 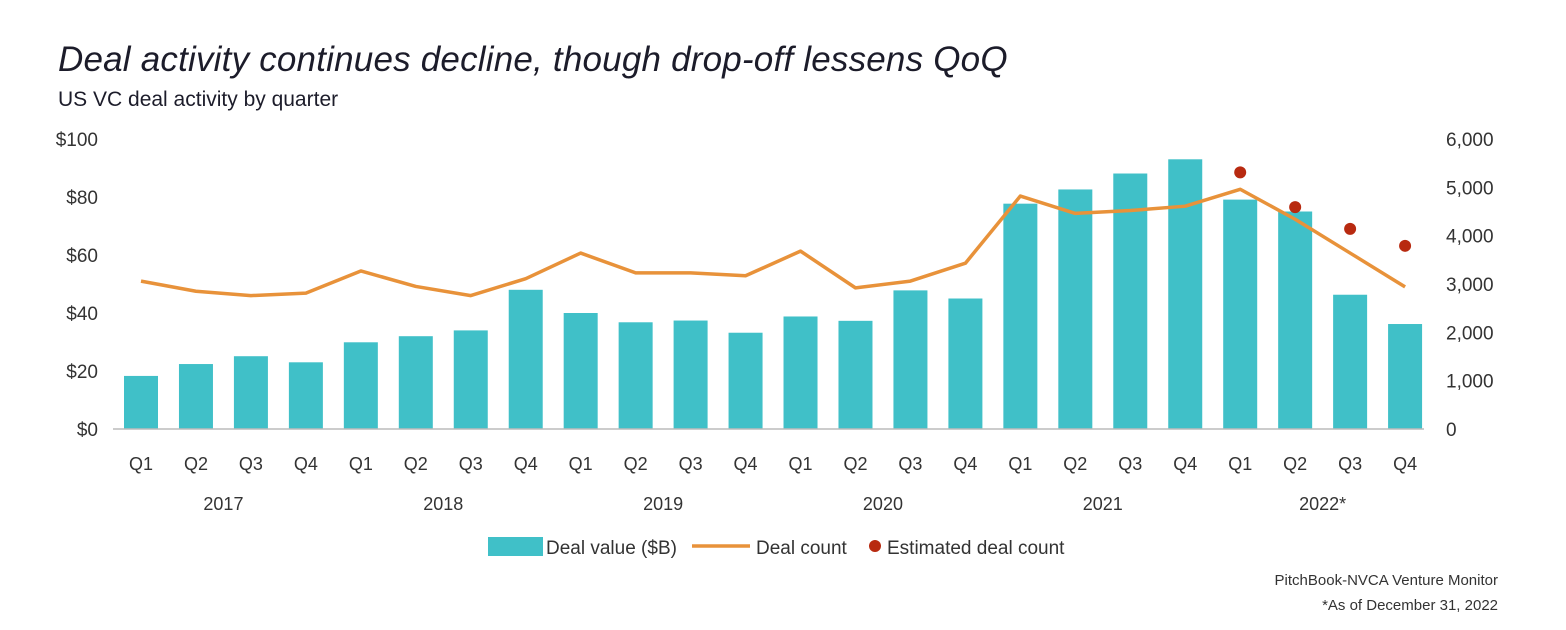 I want to click on year-label: 2017, so click(x=223, y=504).